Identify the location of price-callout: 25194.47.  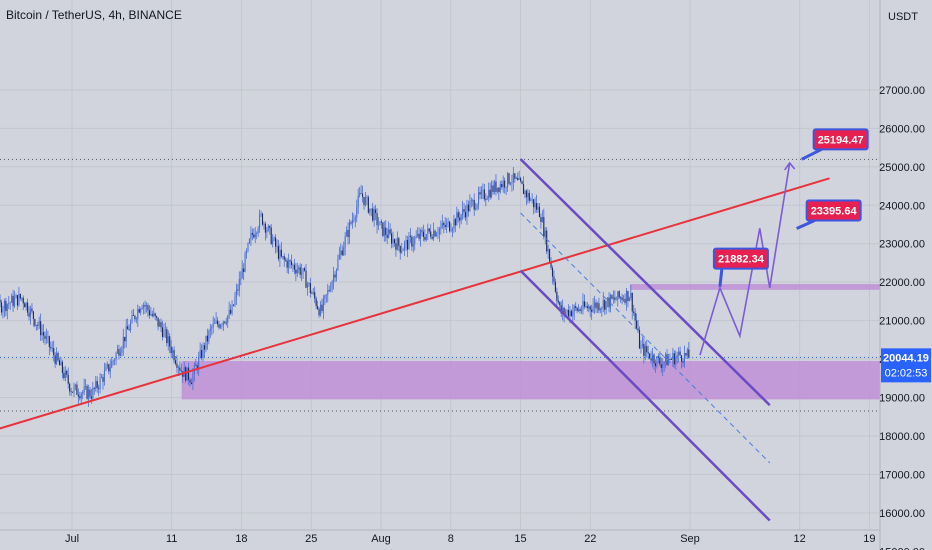
(834, 144).